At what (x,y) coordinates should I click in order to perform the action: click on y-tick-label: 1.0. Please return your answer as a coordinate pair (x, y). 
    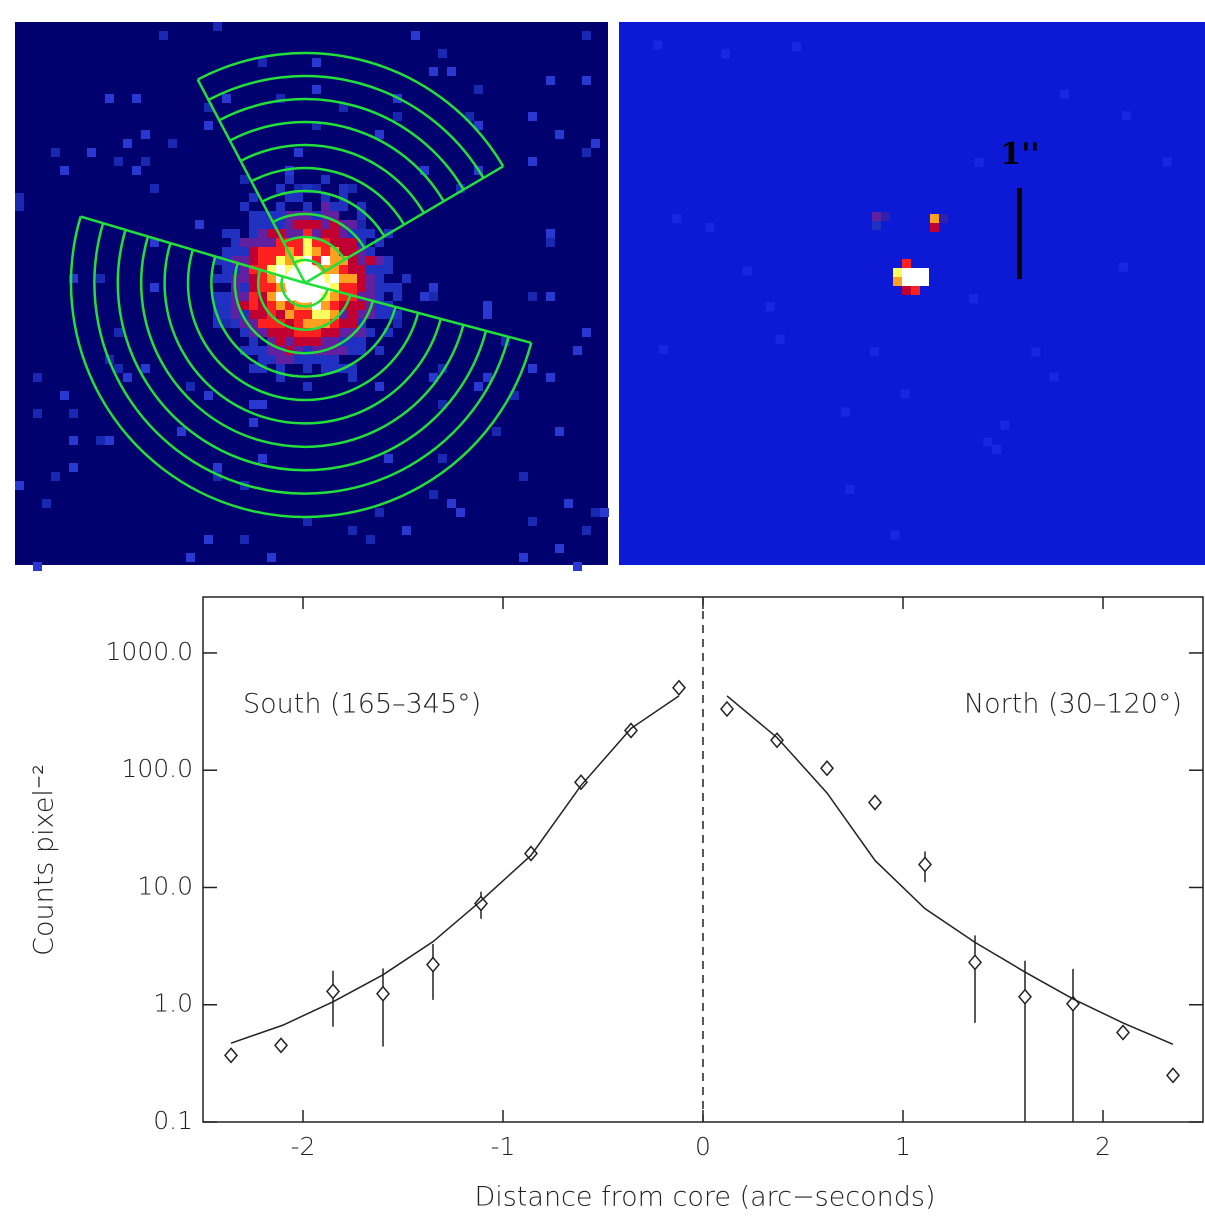
    Looking at the image, I should click on (173, 1003).